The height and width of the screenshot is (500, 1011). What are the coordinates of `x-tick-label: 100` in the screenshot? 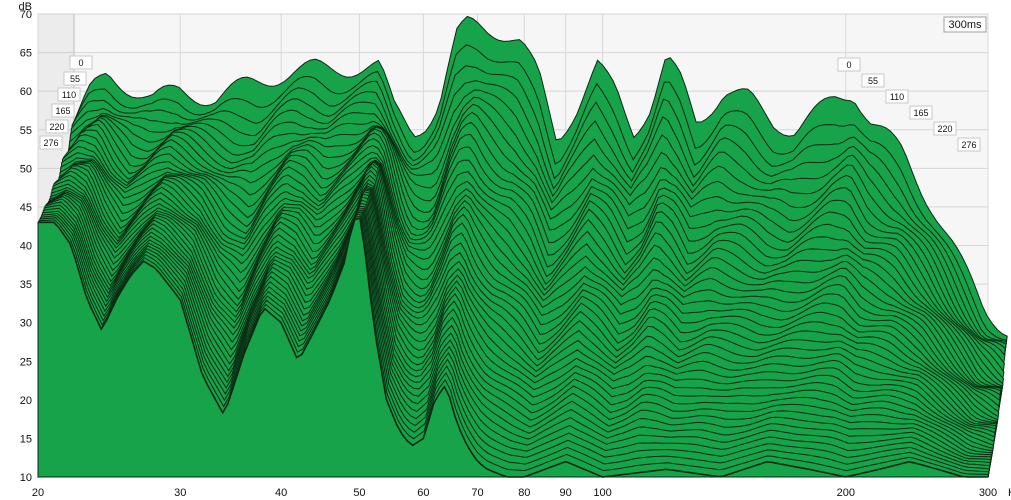 It's located at (602, 493).